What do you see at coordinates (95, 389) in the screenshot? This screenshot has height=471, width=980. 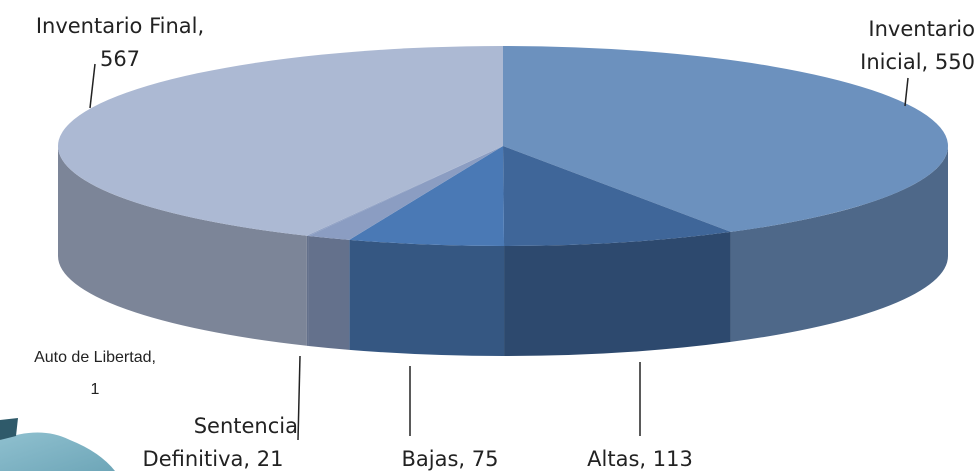 I see `data-label: 1` at bounding box center [95, 389].